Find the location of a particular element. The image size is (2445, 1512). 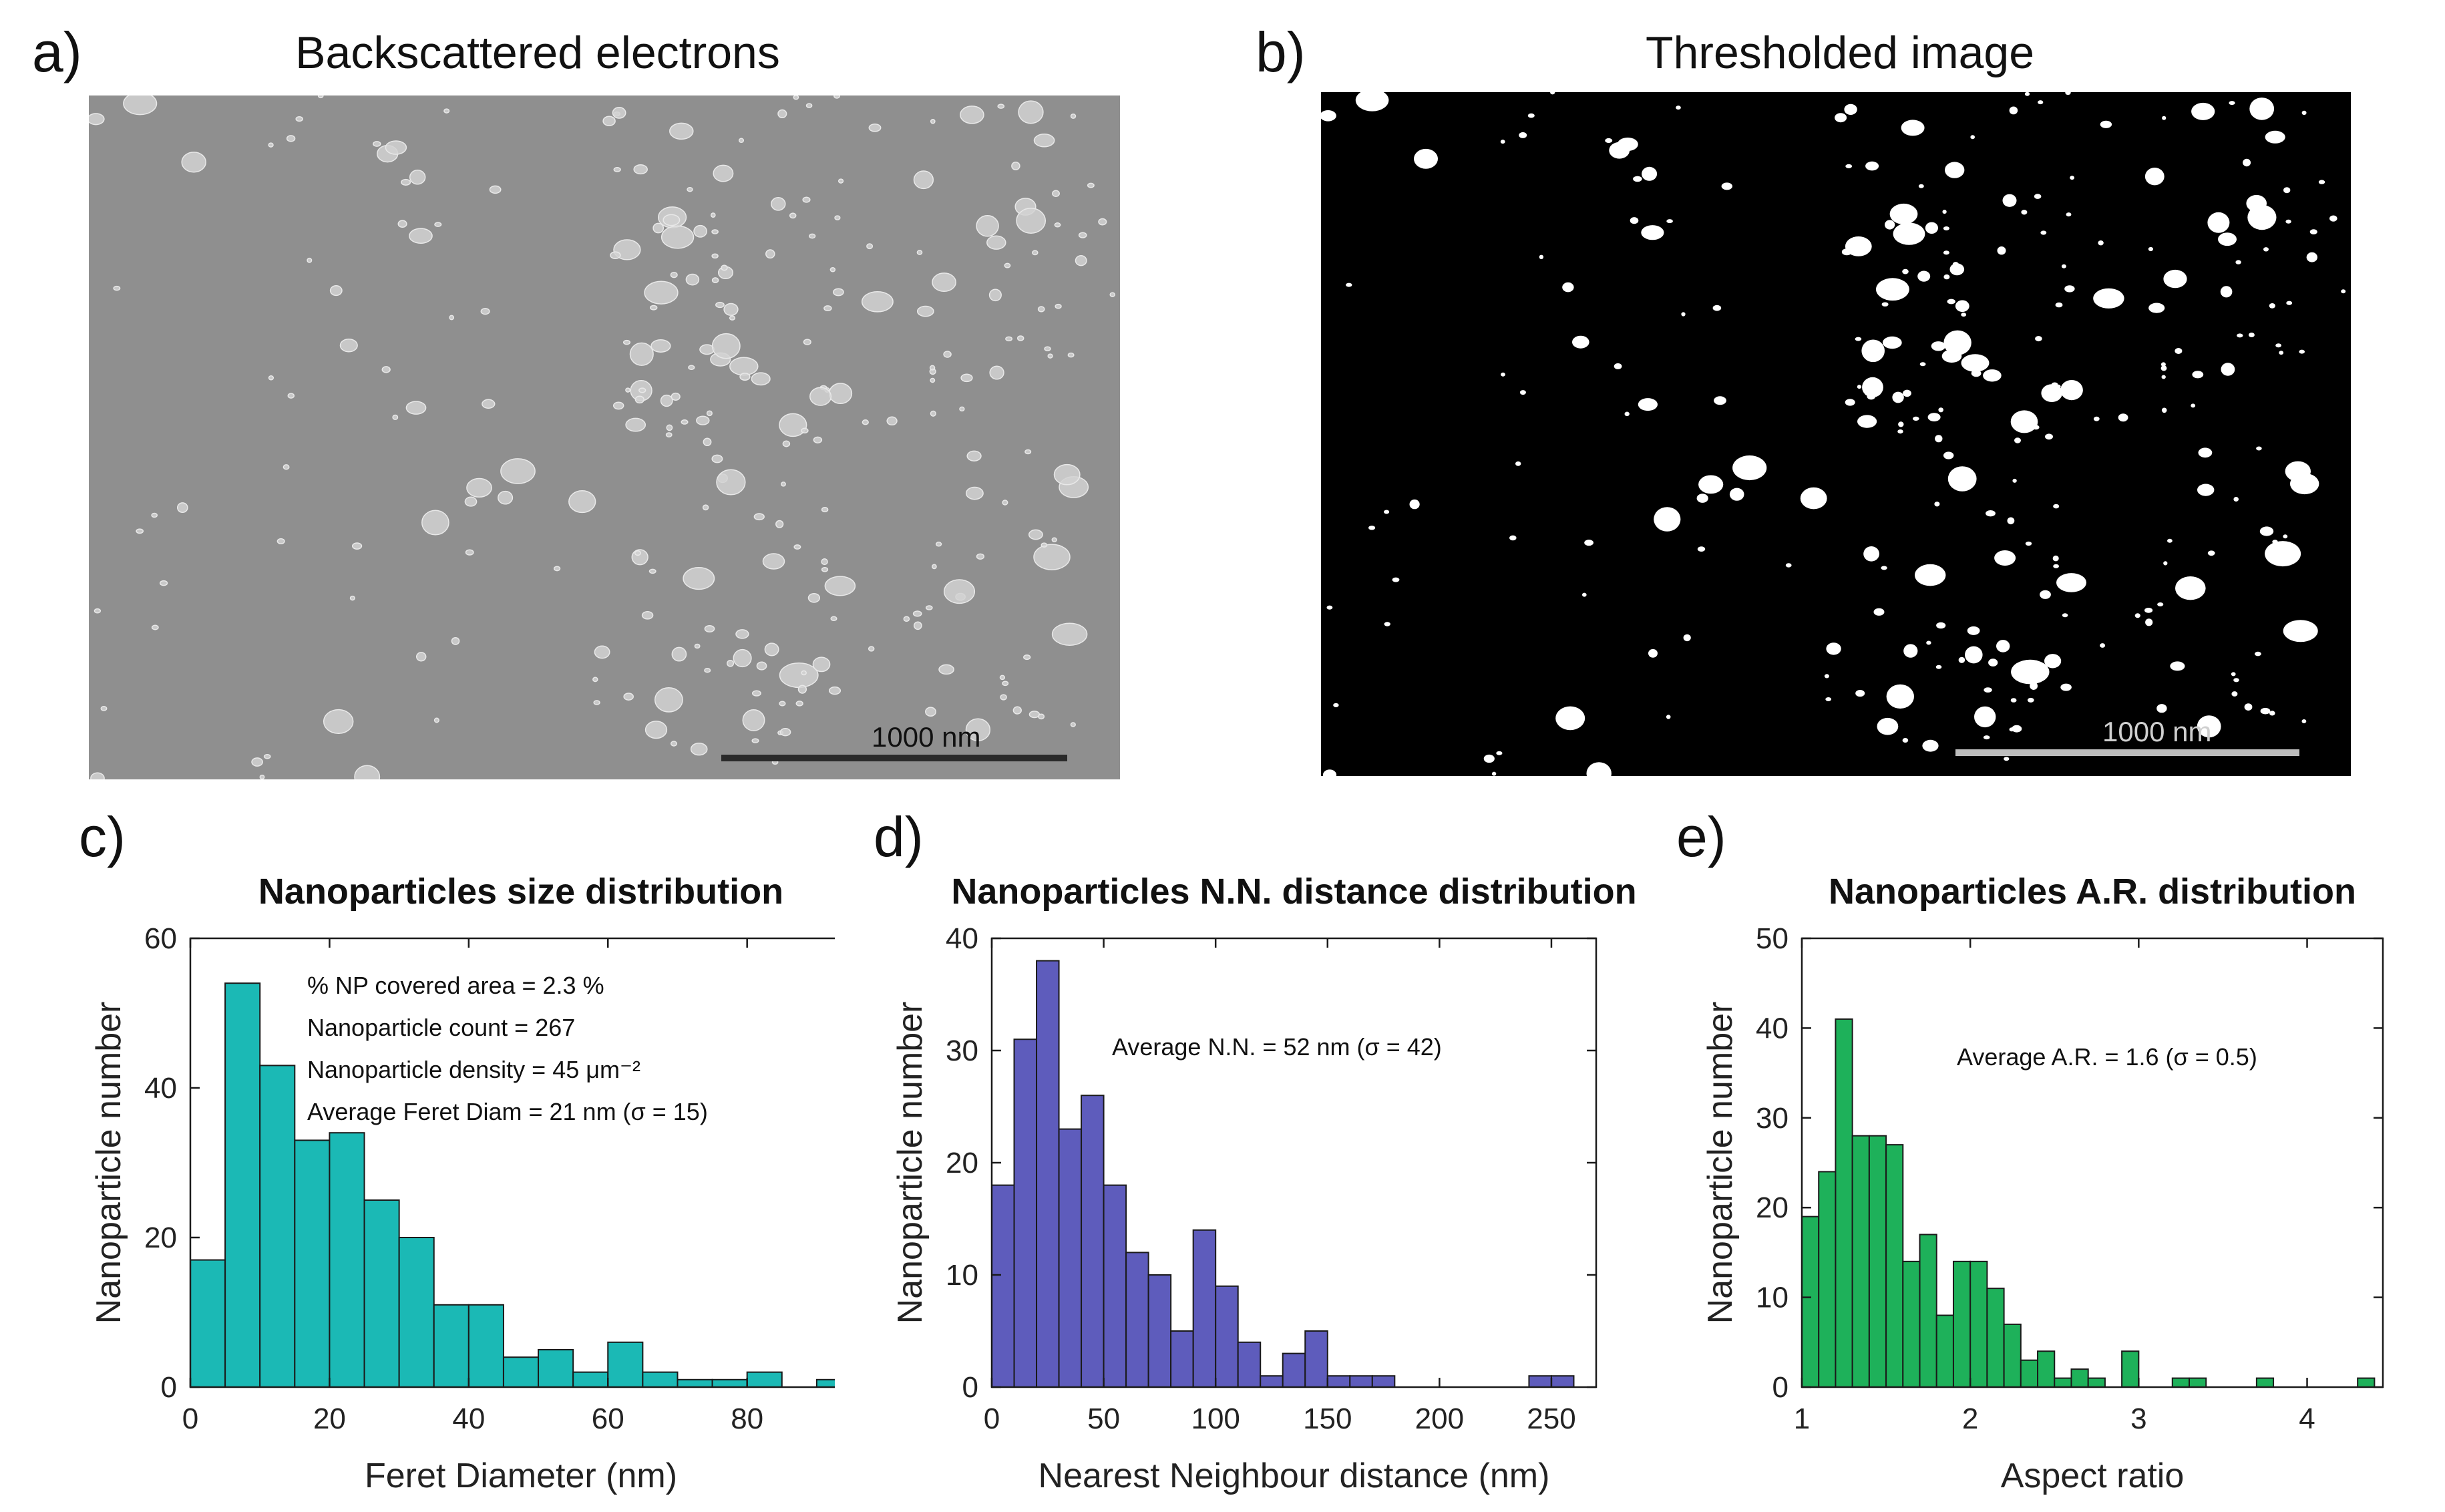

x-tick-label: 4 is located at coordinates (2307, 1418).